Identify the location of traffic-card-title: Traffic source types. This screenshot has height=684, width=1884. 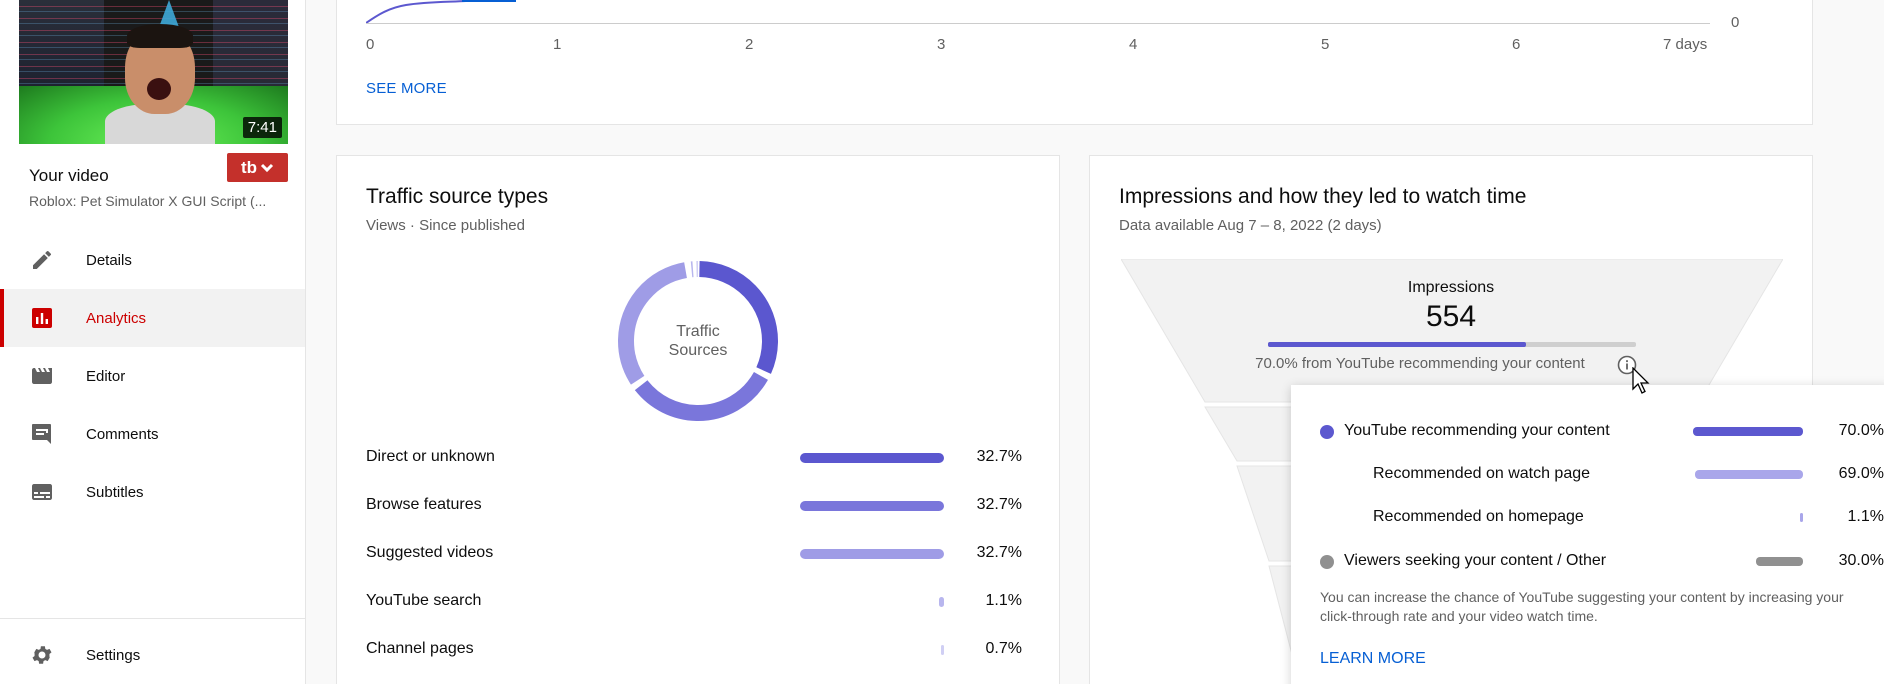
(457, 196).